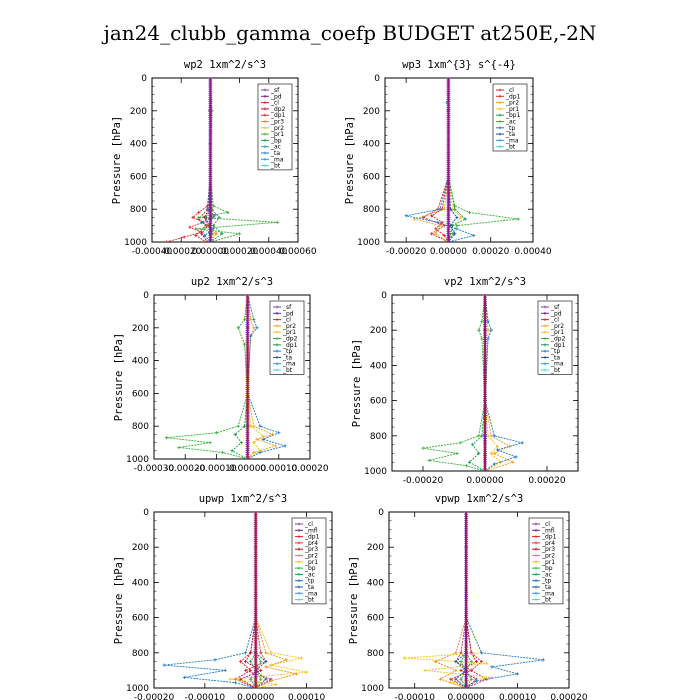 The image size is (700, 700). I want to click on series-line-pr2, so click(431, 160).